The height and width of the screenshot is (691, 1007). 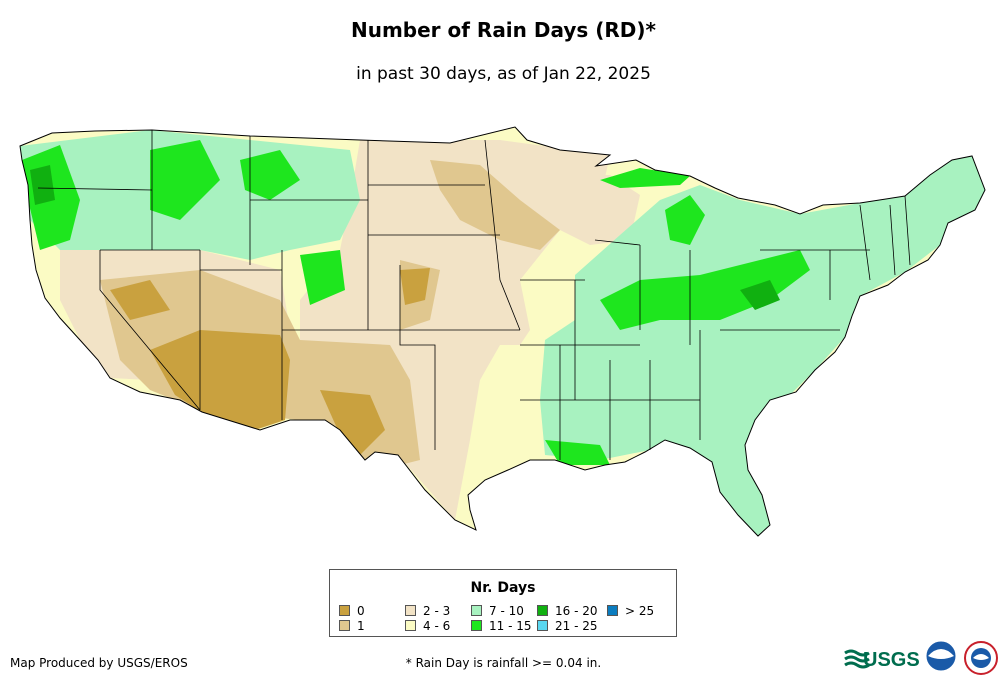 What do you see at coordinates (140, 300) in the screenshot?
I see `zone-0-nevada` at bounding box center [140, 300].